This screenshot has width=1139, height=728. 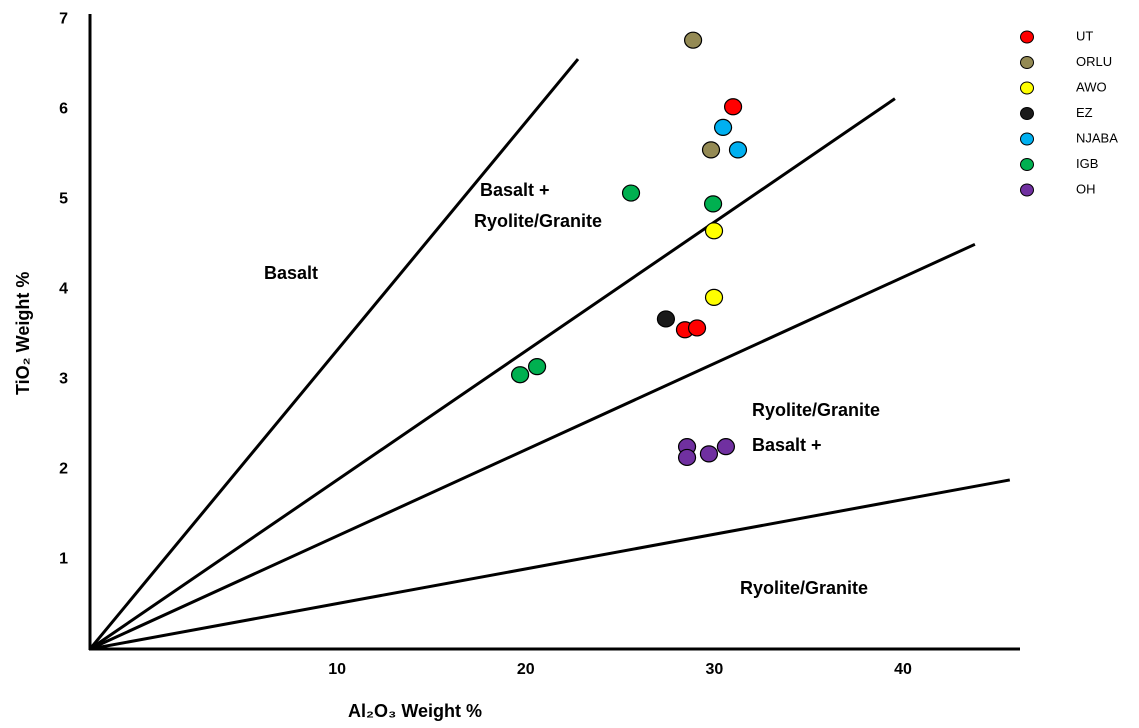 What do you see at coordinates (1094, 61) in the screenshot?
I see `legend-label: ORLU` at bounding box center [1094, 61].